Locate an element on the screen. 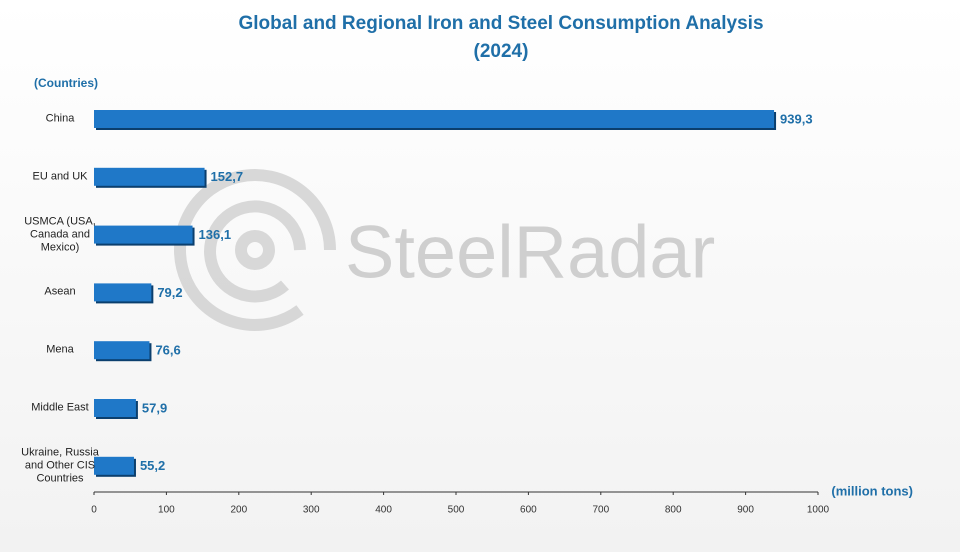 The height and width of the screenshot is (552, 960). y-tick-label: Middle East is located at coordinates (60, 407).